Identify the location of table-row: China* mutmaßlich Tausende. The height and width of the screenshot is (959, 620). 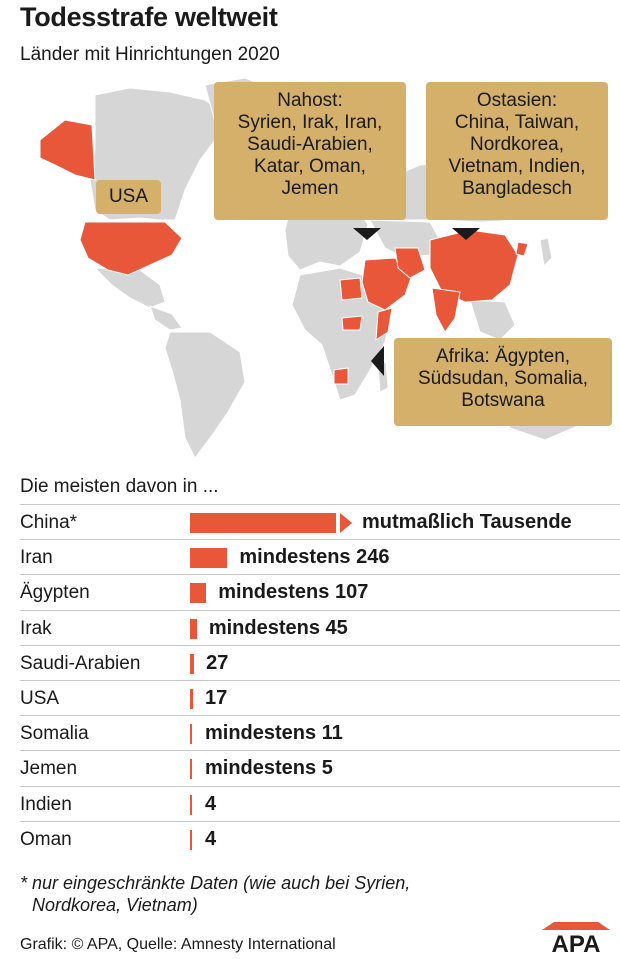
(320, 522).